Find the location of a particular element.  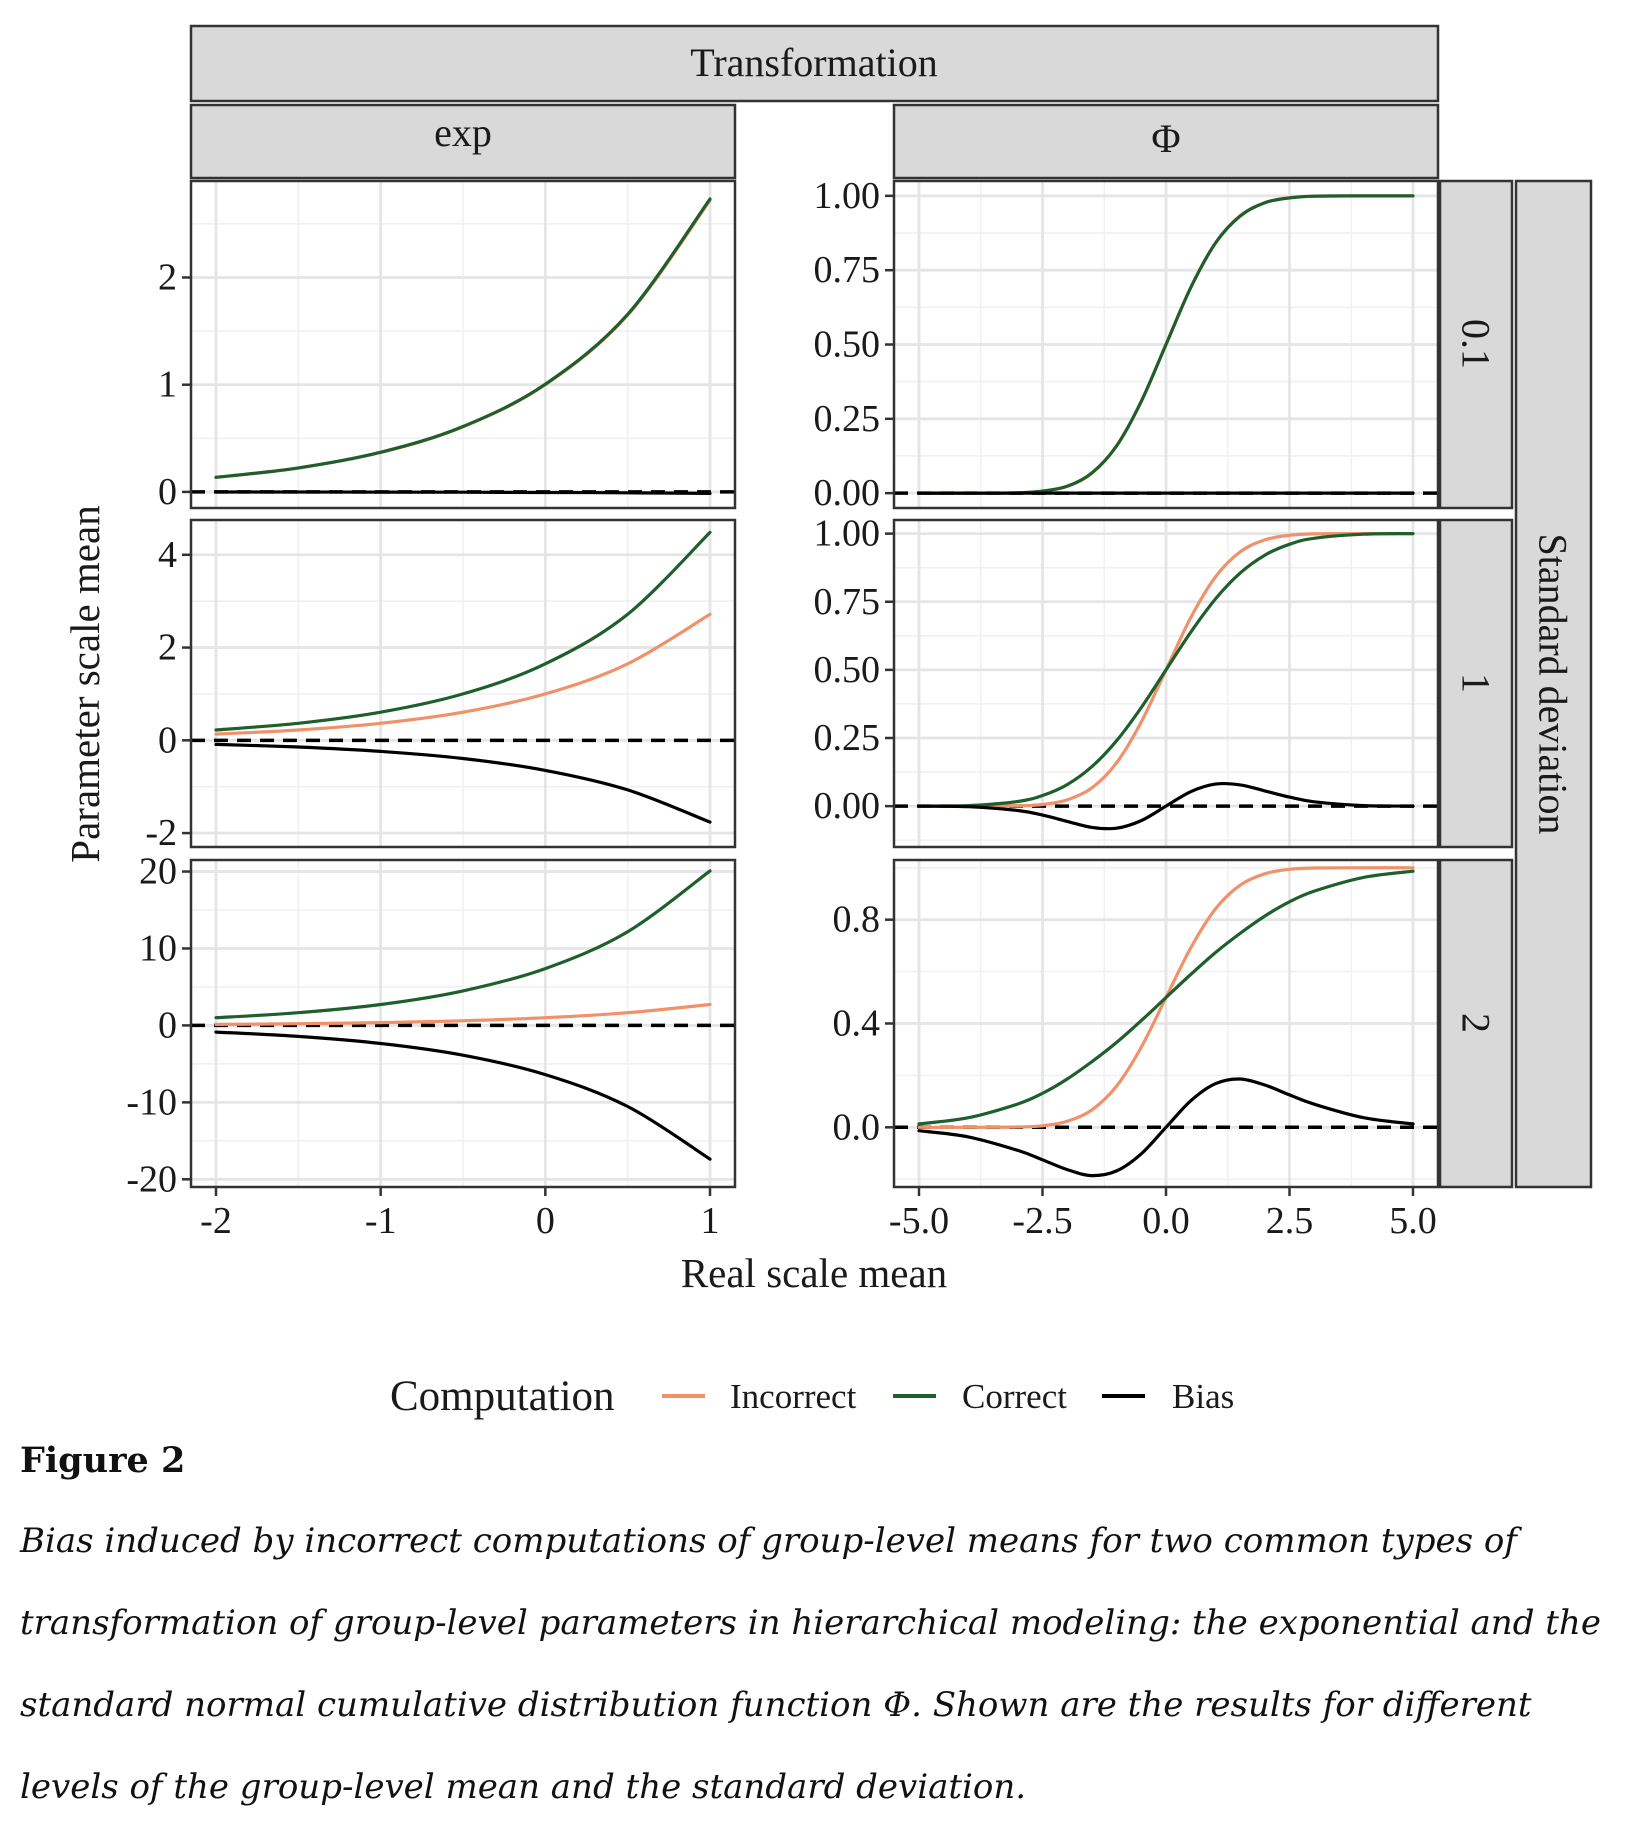

y-tick-label: -20 is located at coordinates (151, 1179).